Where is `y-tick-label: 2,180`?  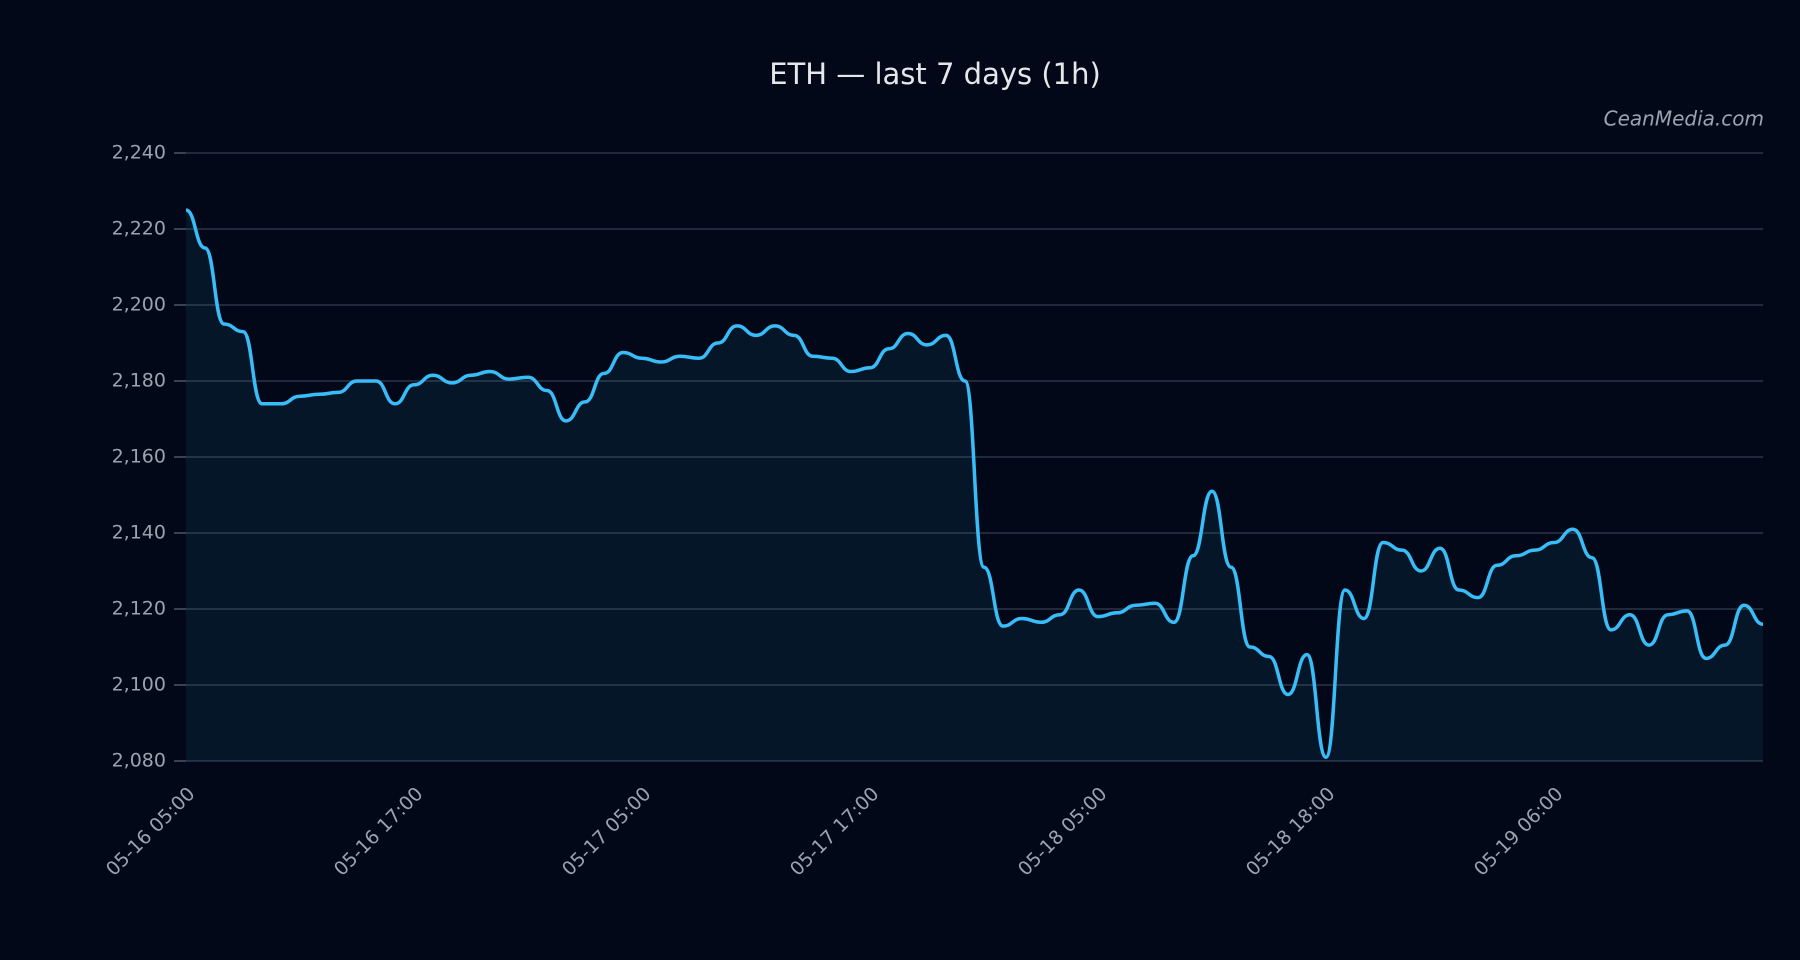 y-tick-label: 2,180 is located at coordinates (139, 381).